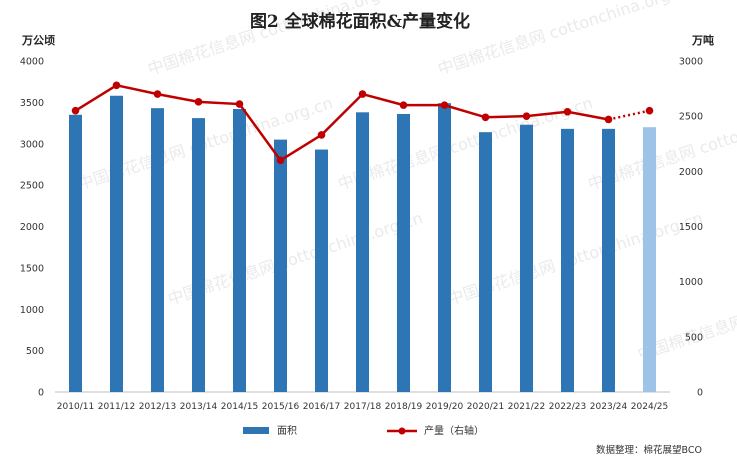 This screenshot has width=737, height=469. What do you see at coordinates (157, 94) in the screenshot?
I see `line-point-2012/13` at bounding box center [157, 94].